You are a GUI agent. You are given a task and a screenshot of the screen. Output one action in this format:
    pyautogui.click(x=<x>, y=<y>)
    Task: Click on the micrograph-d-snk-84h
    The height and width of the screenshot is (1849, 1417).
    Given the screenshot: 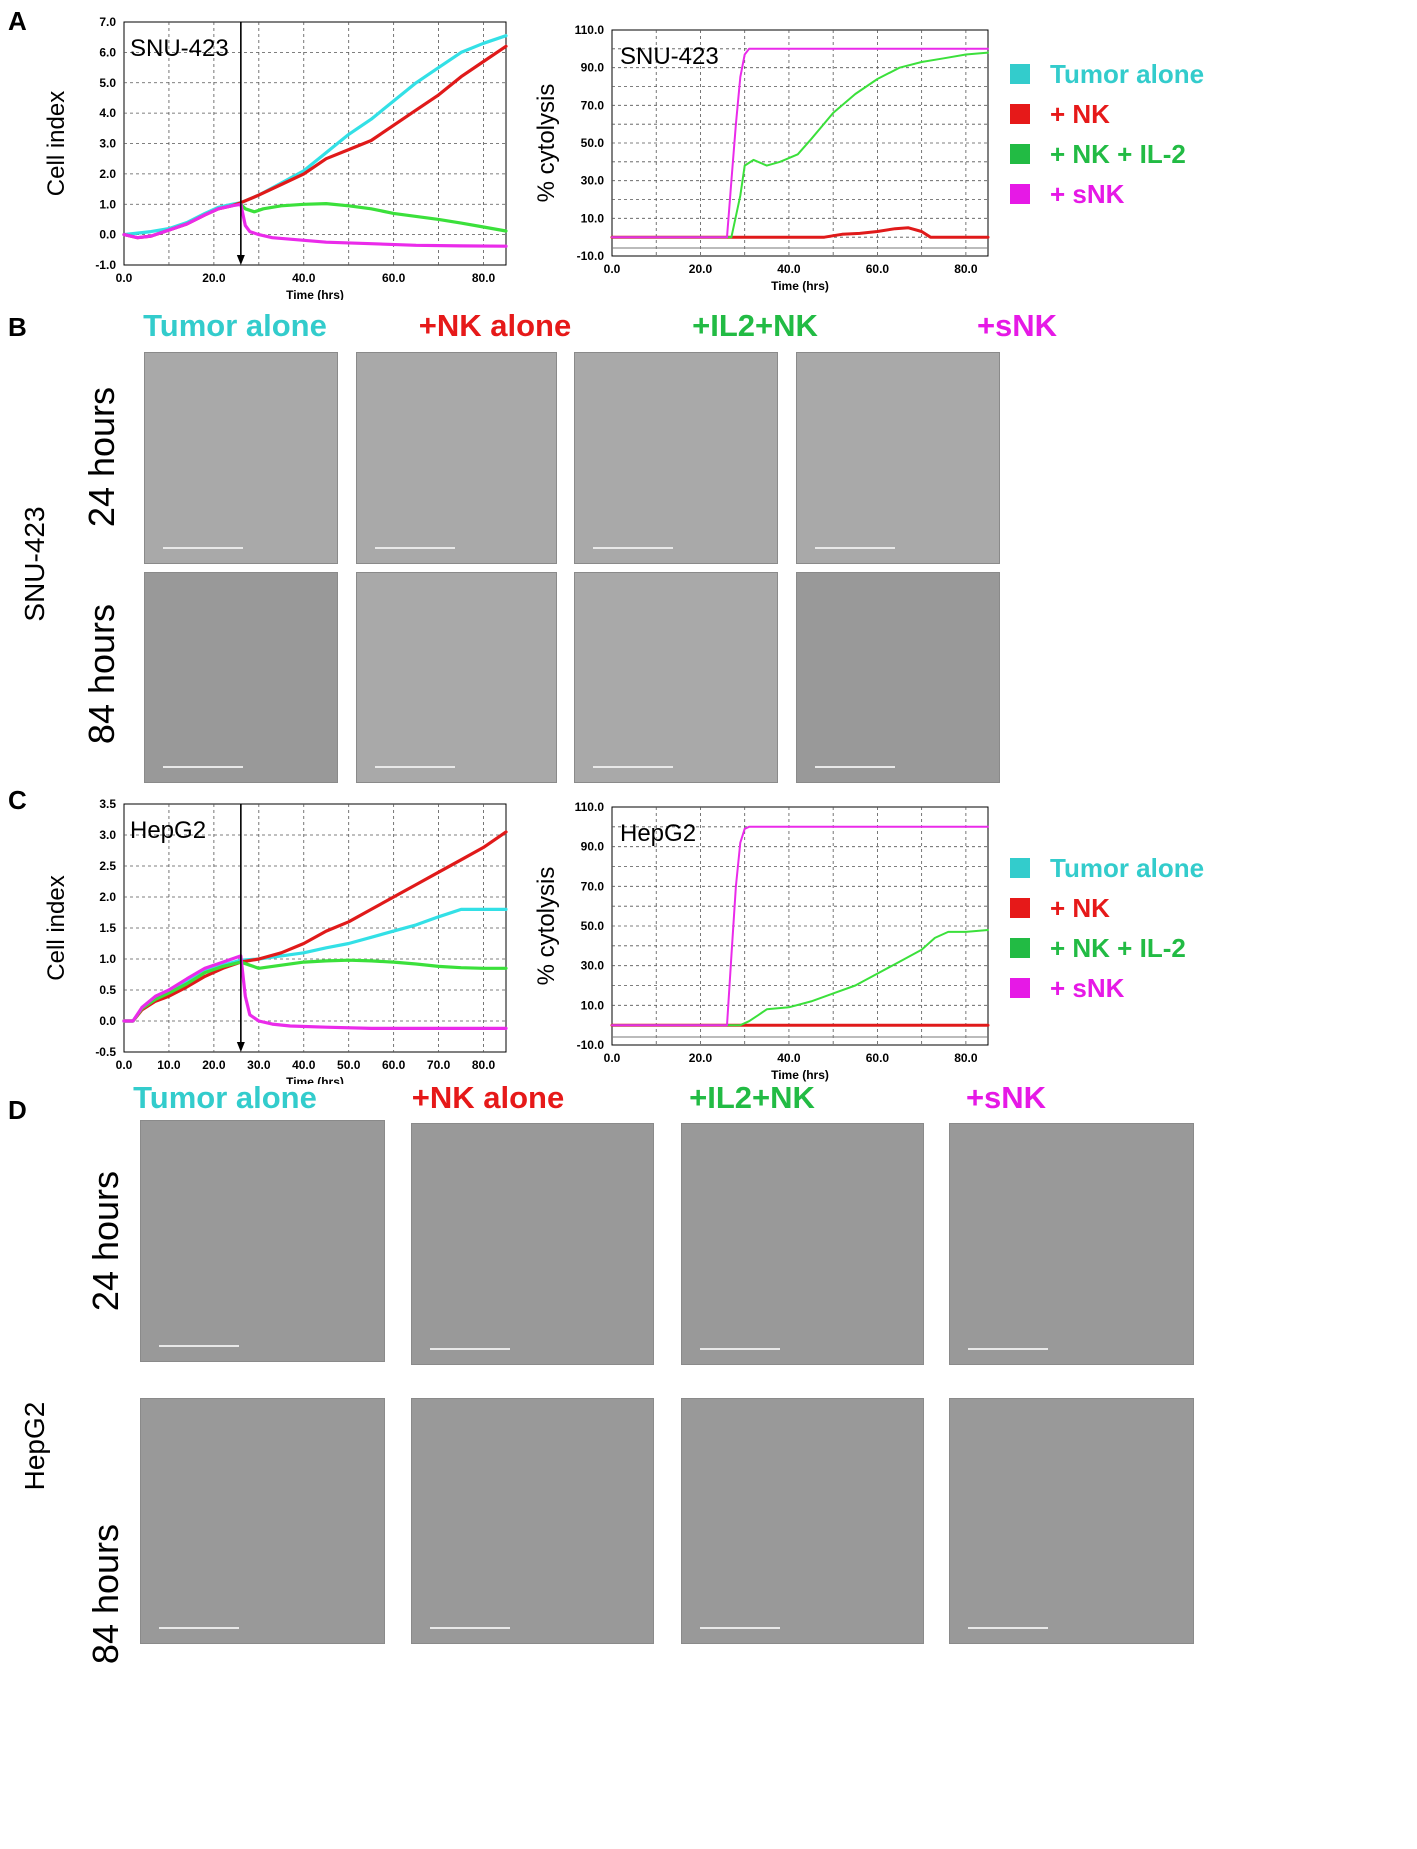 What is the action you would take?
    pyautogui.click(x=1071, y=1521)
    